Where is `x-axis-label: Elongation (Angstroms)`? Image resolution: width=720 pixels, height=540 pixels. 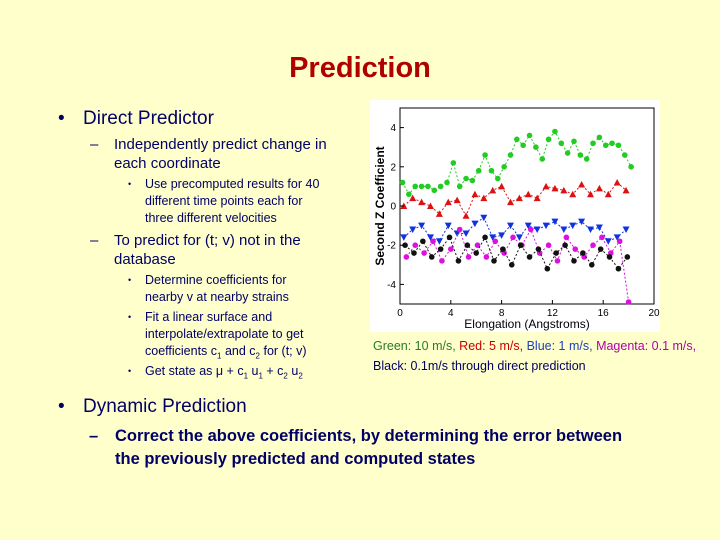
x-axis-label: Elongation (Angstroms) is located at coordinates (526, 324).